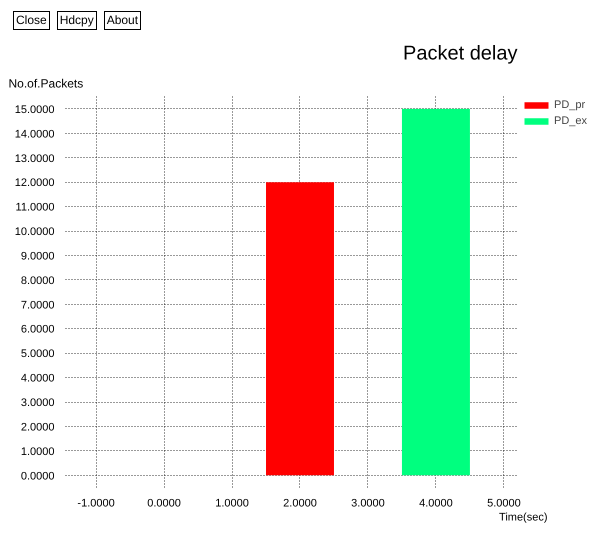  What do you see at coordinates (122, 21) in the screenshot?
I see `text: About` at bounding box center [122, 21].